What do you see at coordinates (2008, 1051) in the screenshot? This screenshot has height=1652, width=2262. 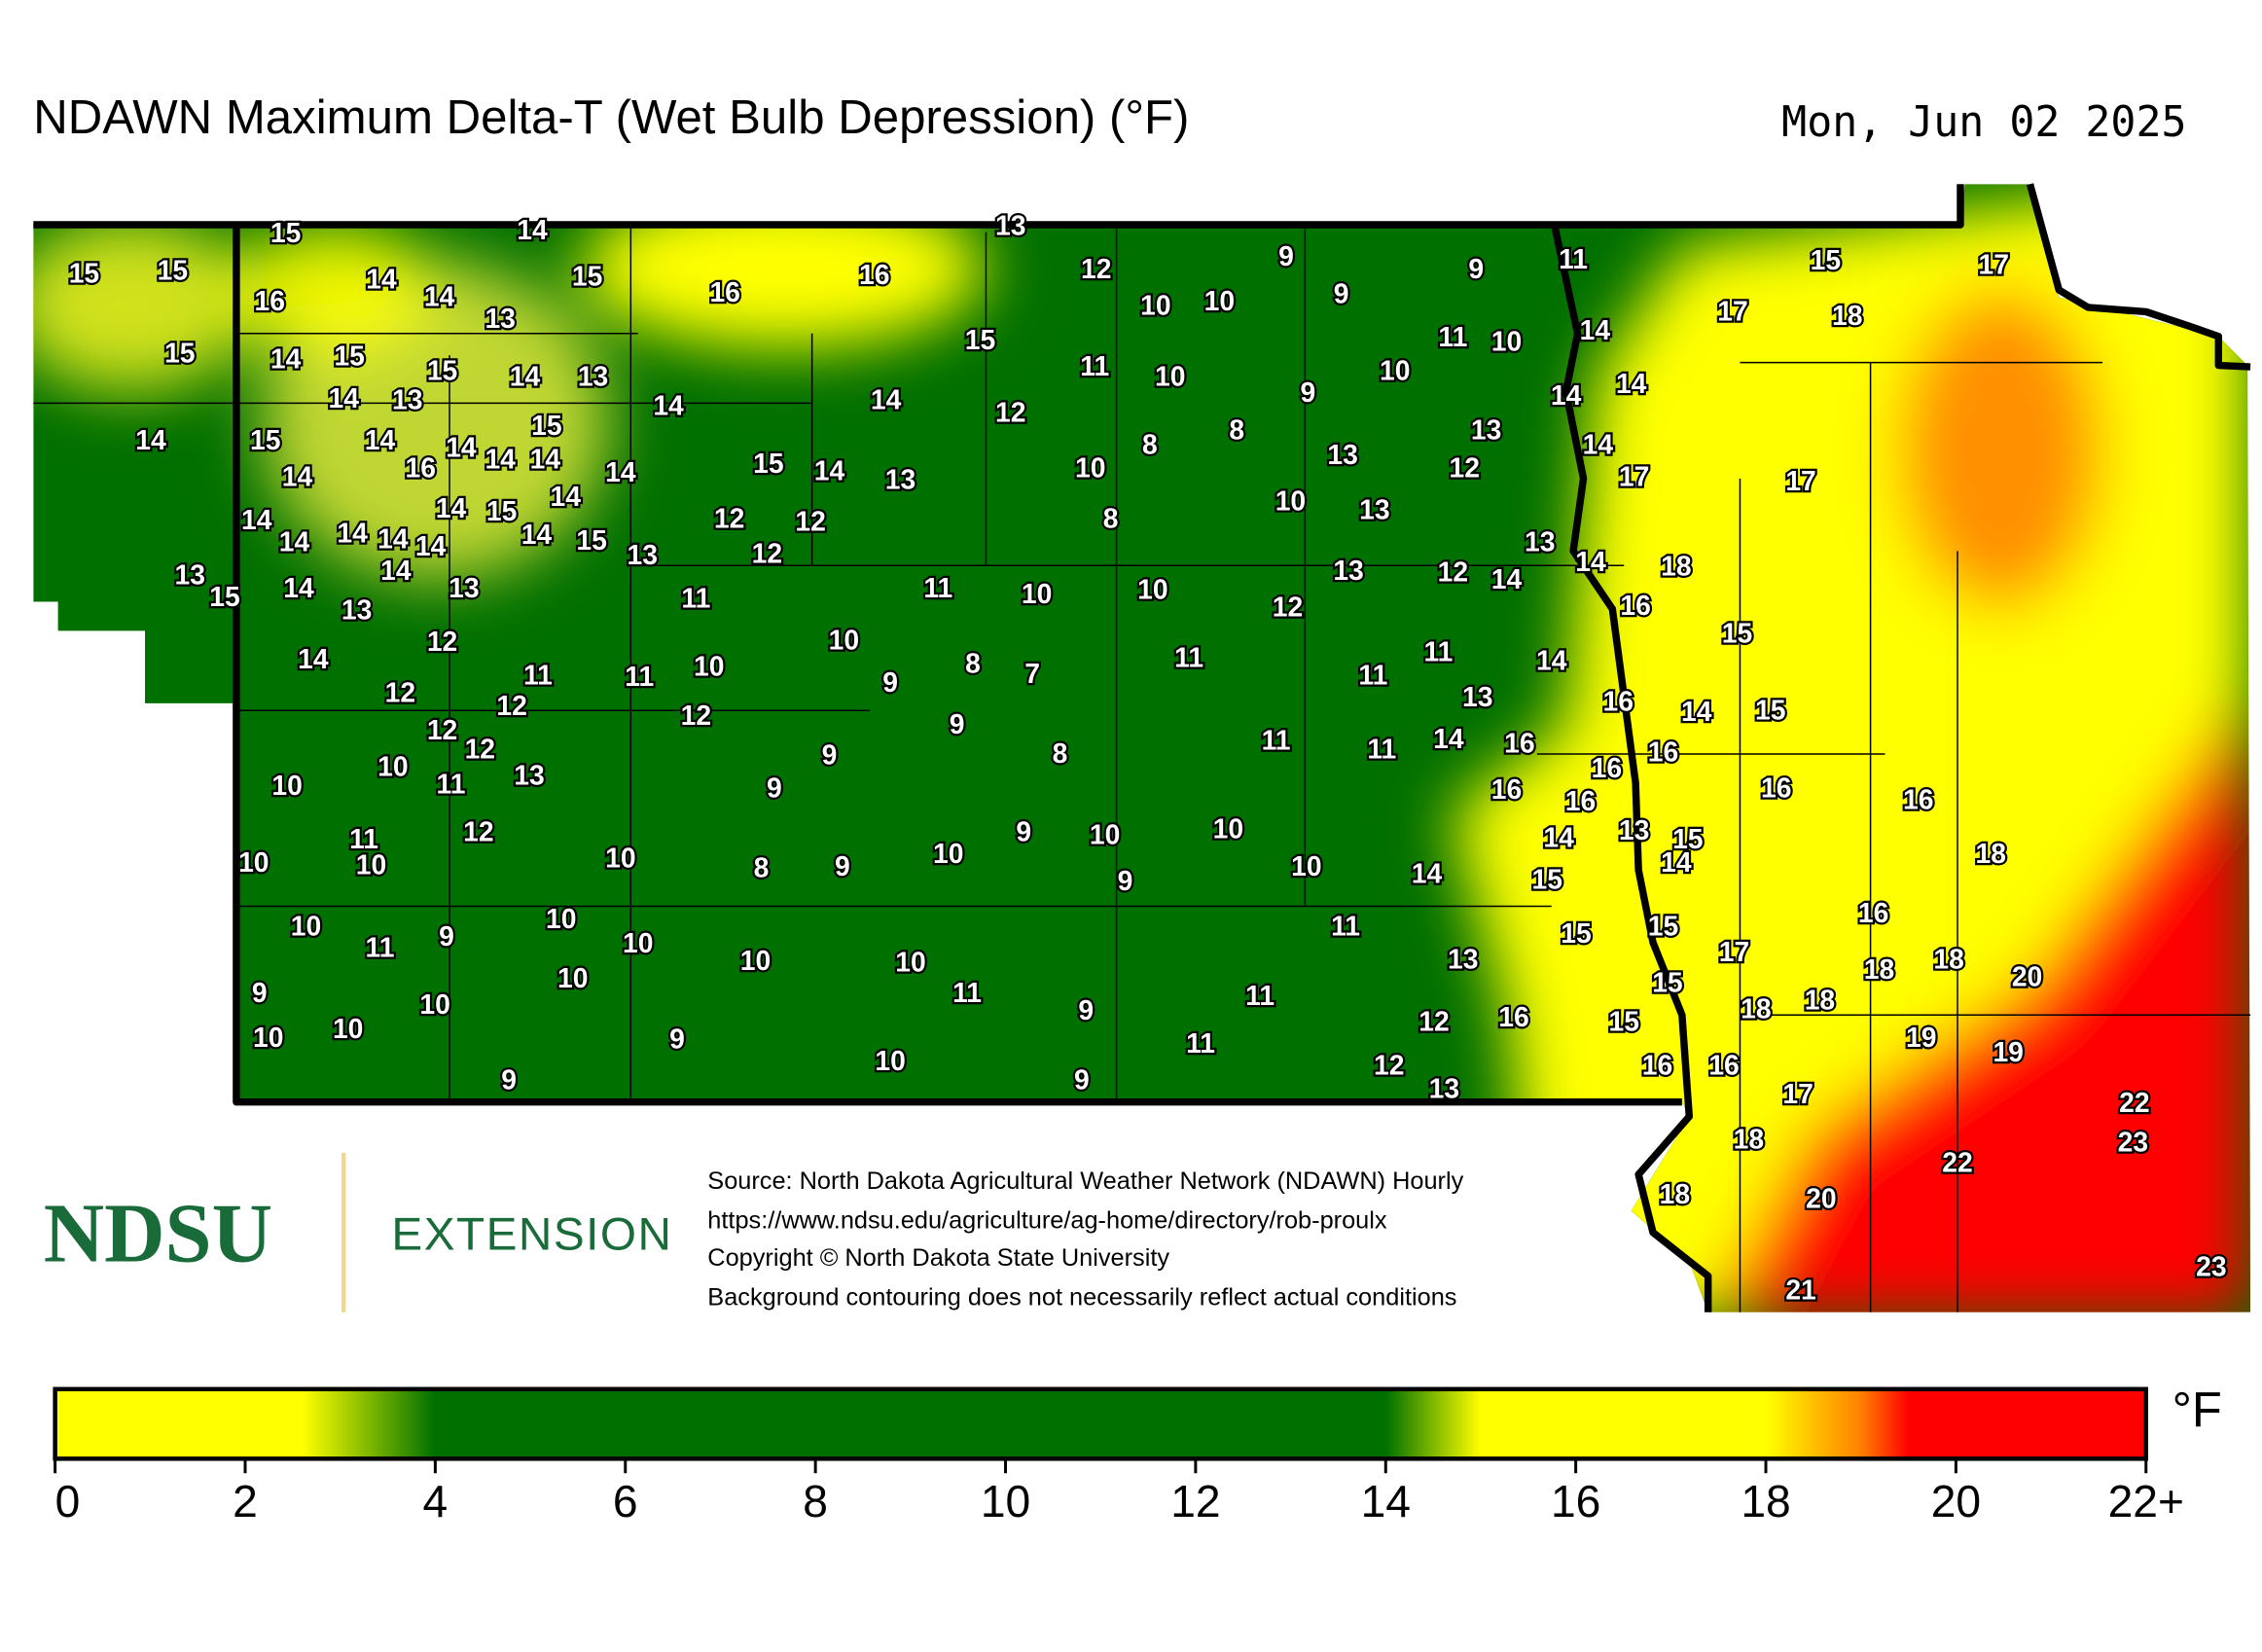 I see `station-value: 19` at bounding box center [2008, 1051].